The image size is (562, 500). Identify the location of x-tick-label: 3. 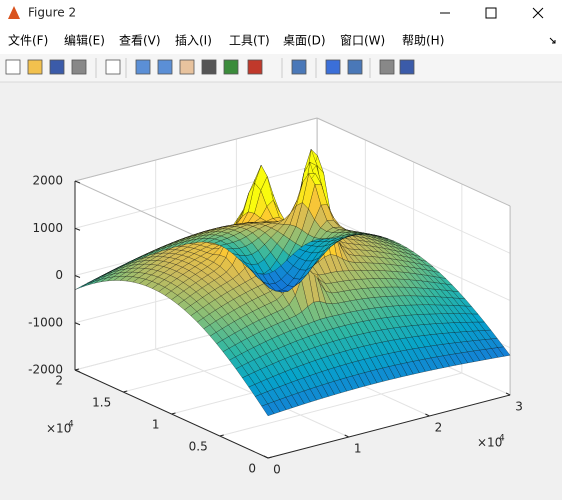
(519, 407).